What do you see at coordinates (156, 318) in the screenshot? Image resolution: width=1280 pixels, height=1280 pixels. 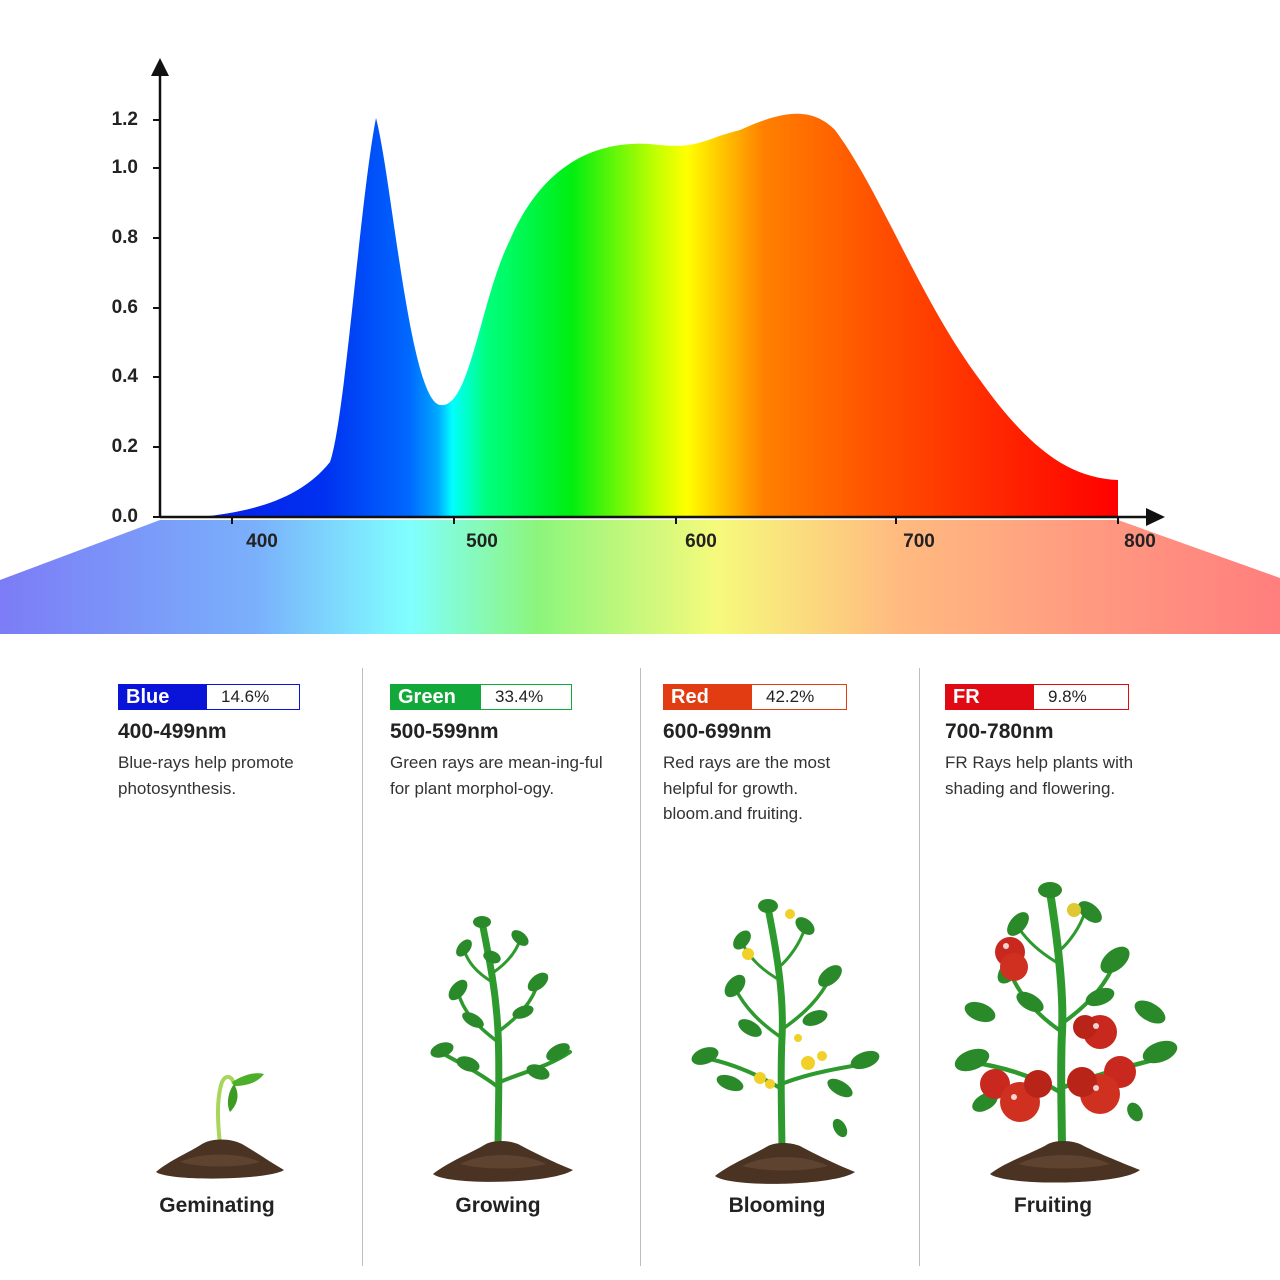 I see `y-ticks` at bounding box center [156, 318].